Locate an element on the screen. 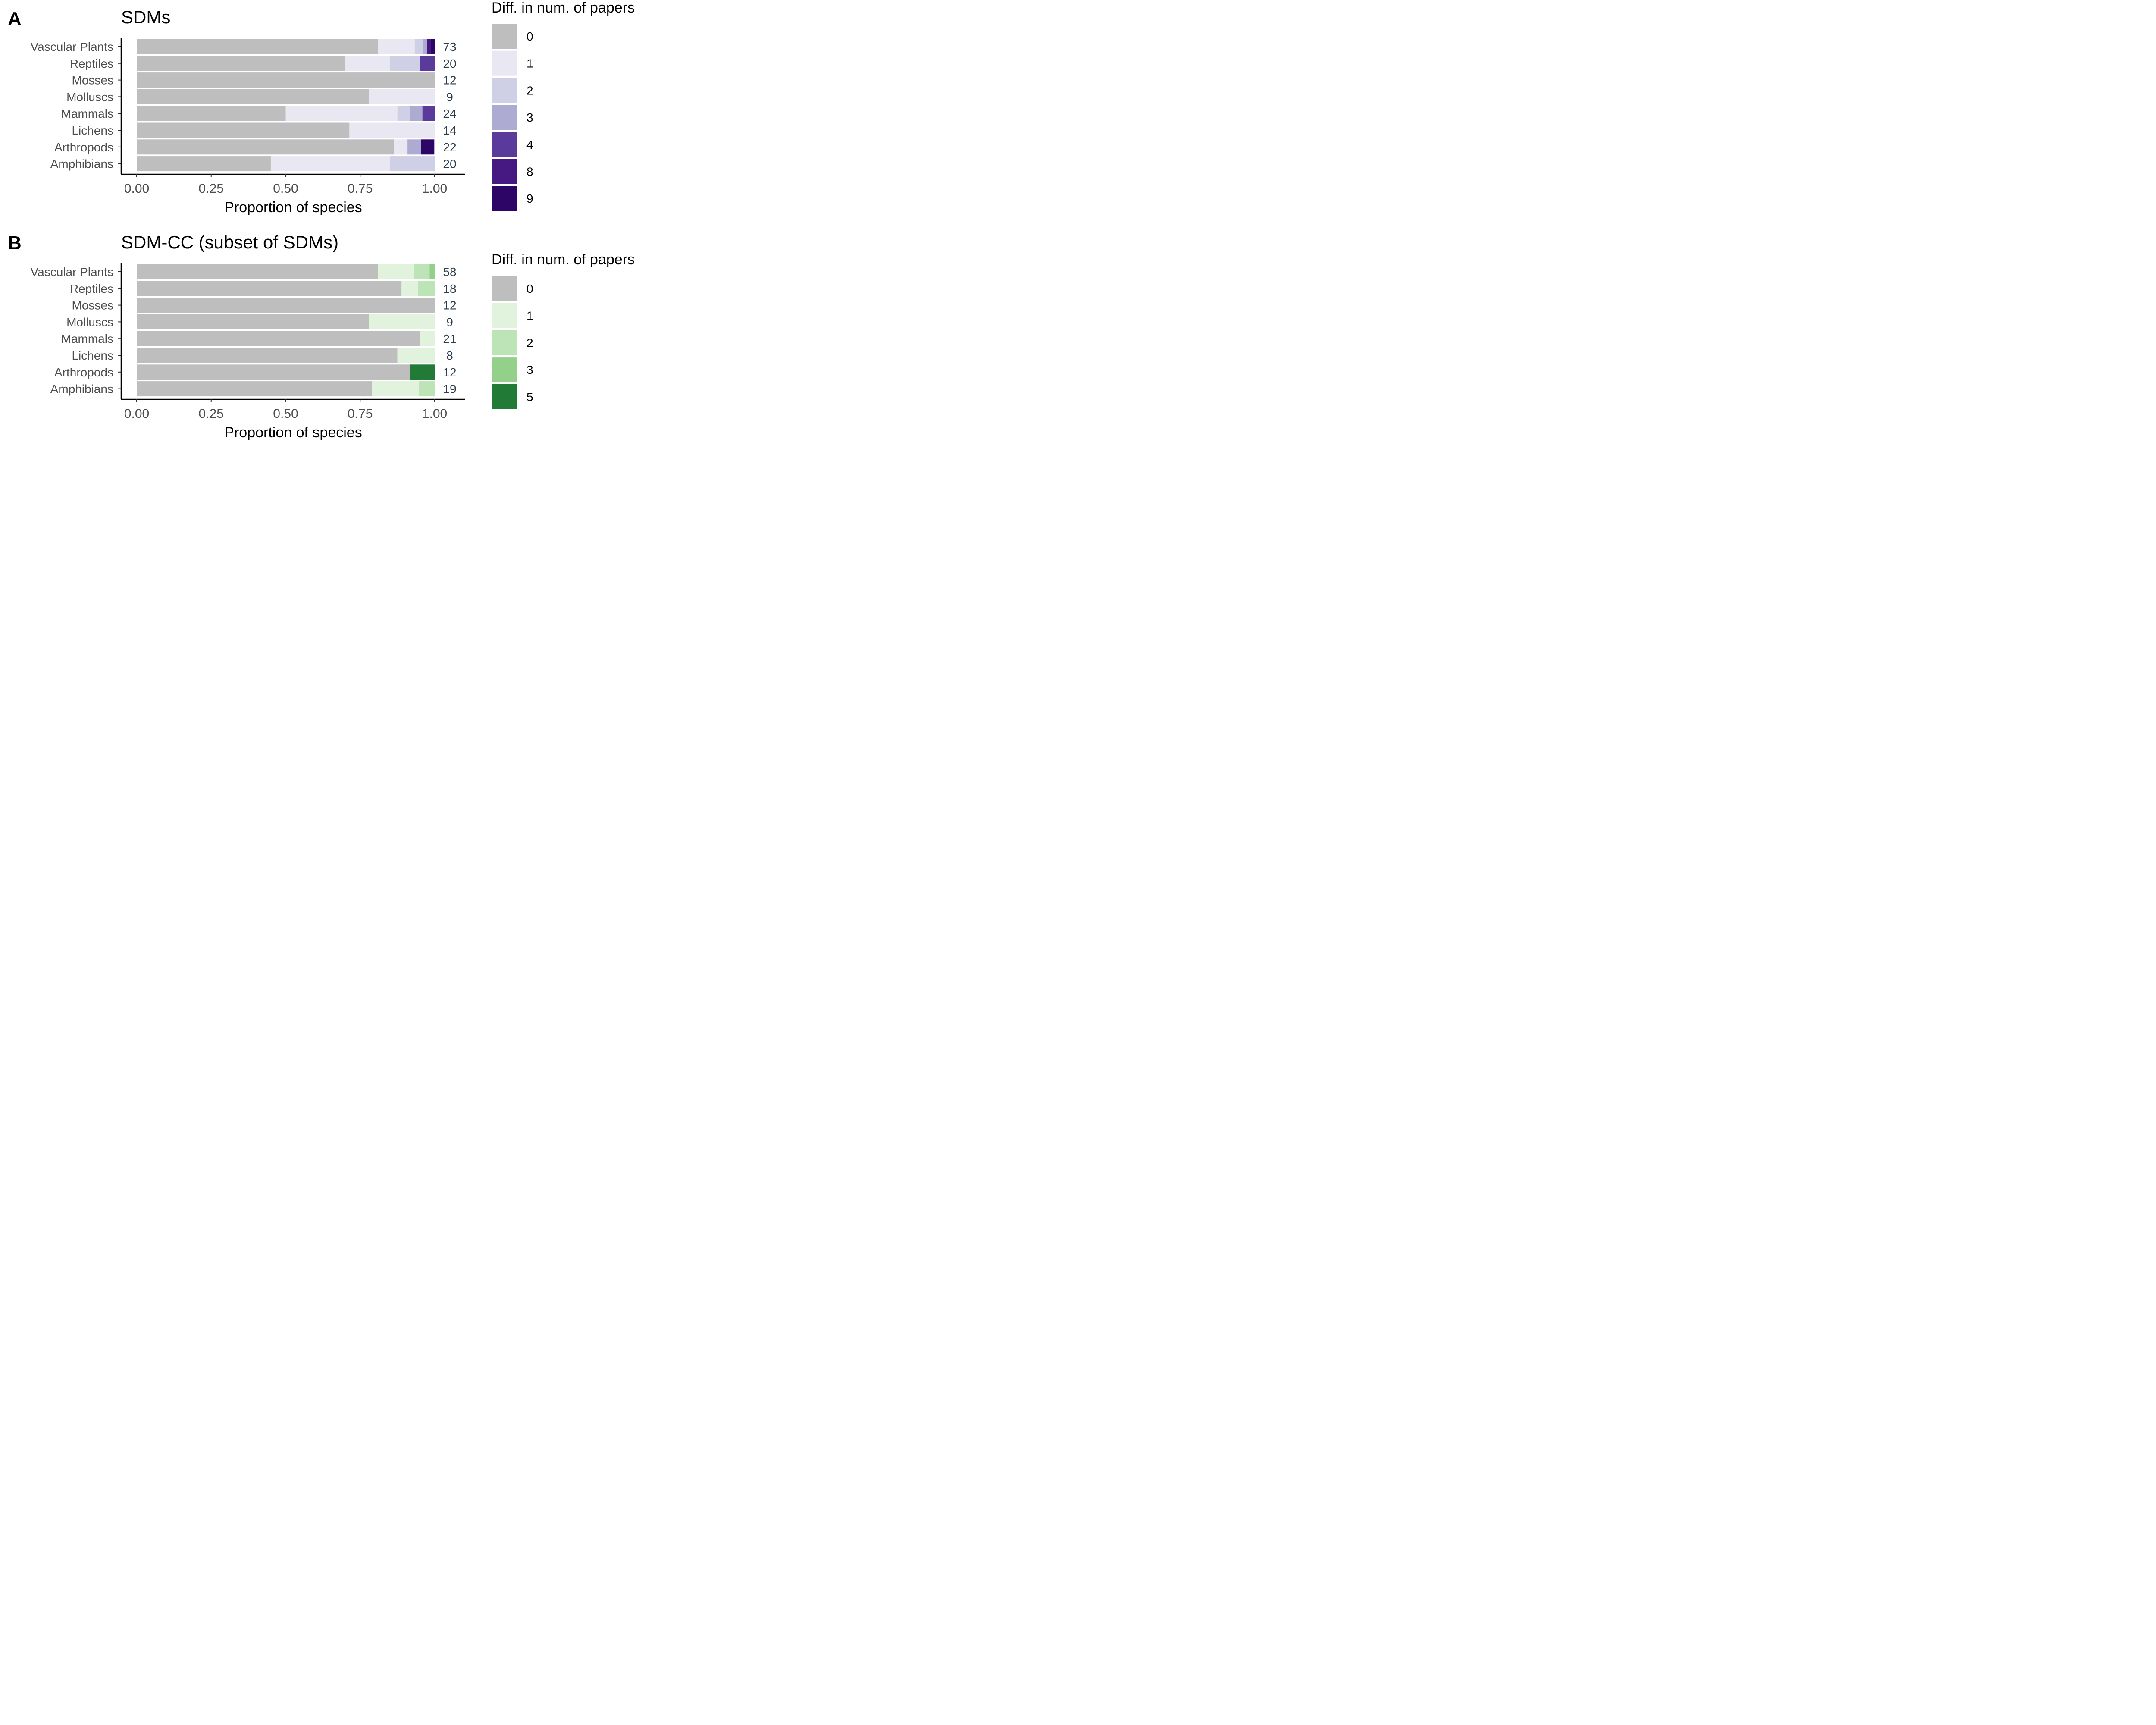  panel-a-x-ticks: 0.00 0.25 0.50 0.75 1.00 is located at coordinates (285, 185).